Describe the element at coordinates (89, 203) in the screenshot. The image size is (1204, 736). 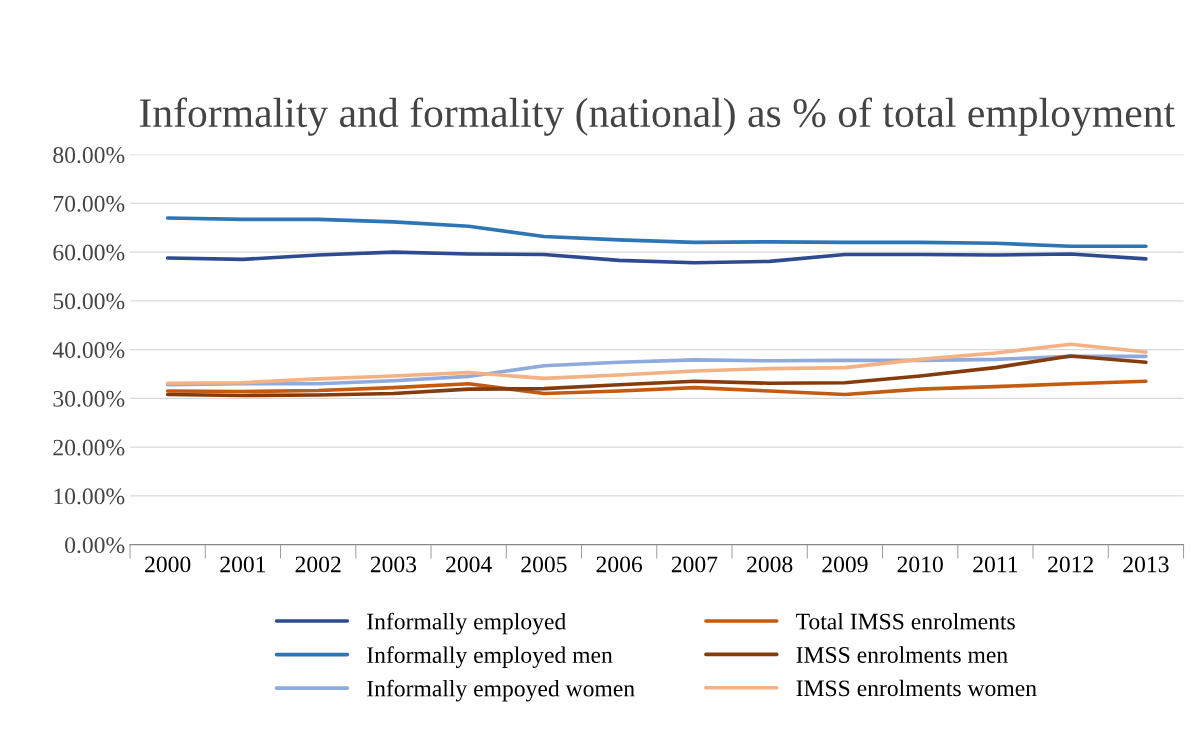
I see `y-tick-label: 70.00%` at that location.